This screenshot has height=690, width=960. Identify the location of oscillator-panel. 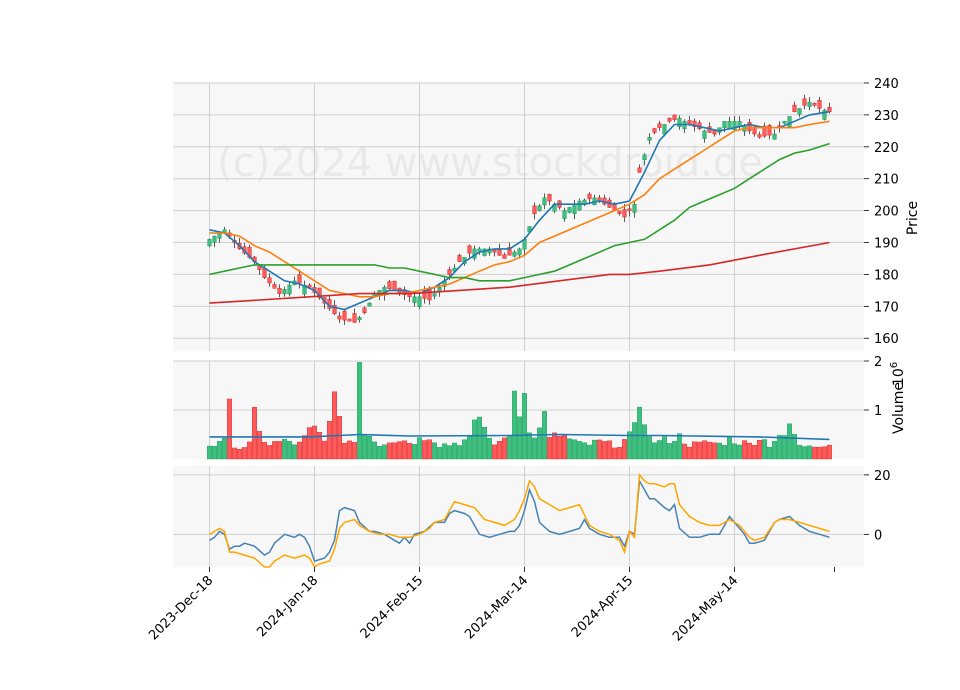
(518, 516).